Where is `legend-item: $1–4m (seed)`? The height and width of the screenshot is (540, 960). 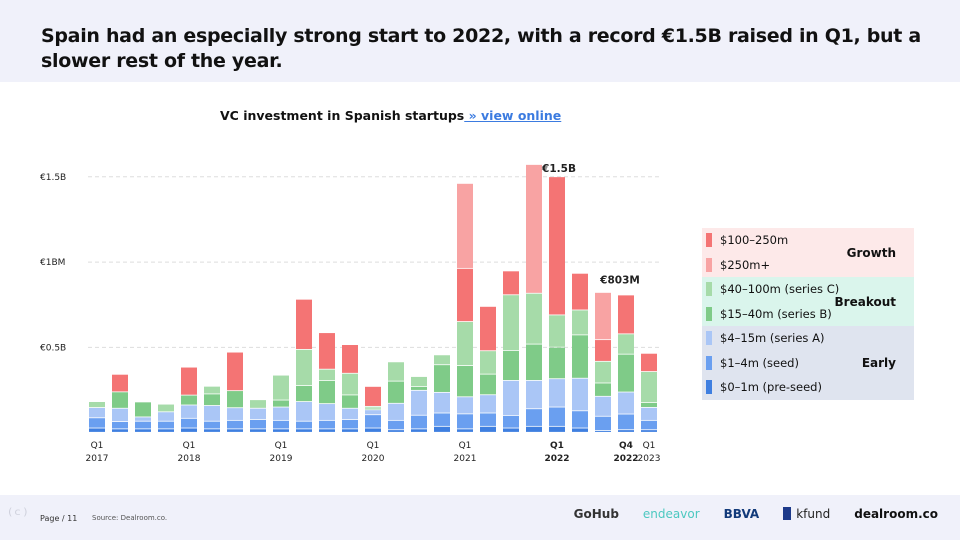 legend-item: $1–4m (seed) is located at coordinates (808, 363).